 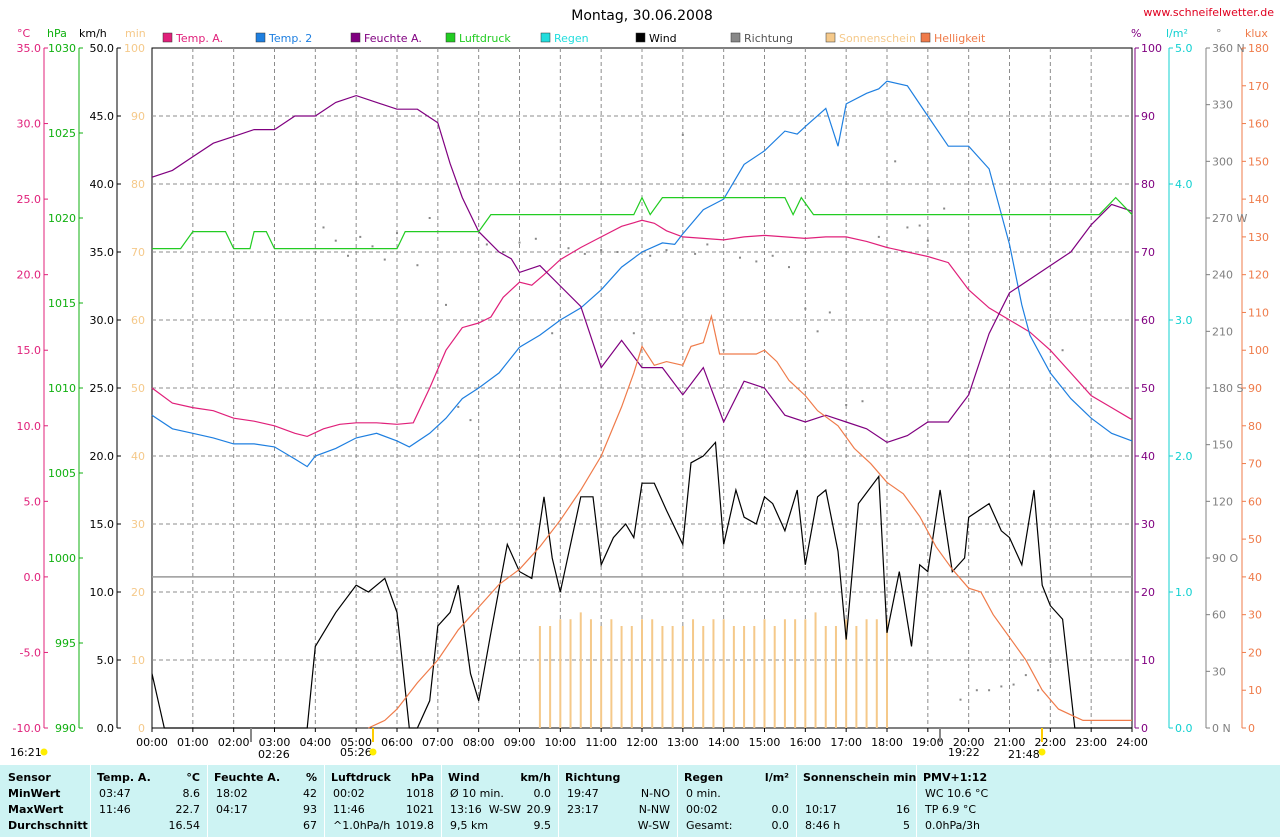 I want to click on table-cell-3-max-mid: W-SW, so click(x=504, y=809).